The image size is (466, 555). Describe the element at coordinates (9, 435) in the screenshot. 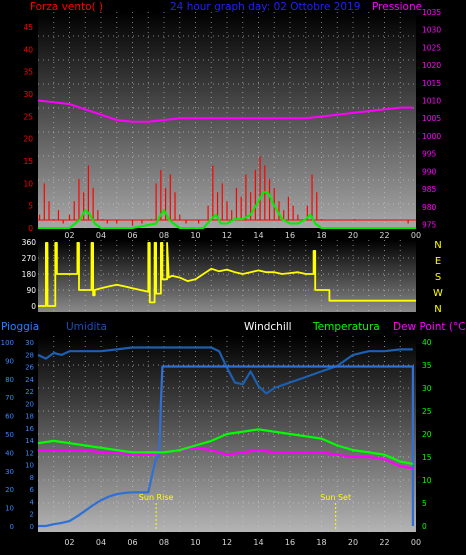

I see `humidity-y-tick: 50` at that location.